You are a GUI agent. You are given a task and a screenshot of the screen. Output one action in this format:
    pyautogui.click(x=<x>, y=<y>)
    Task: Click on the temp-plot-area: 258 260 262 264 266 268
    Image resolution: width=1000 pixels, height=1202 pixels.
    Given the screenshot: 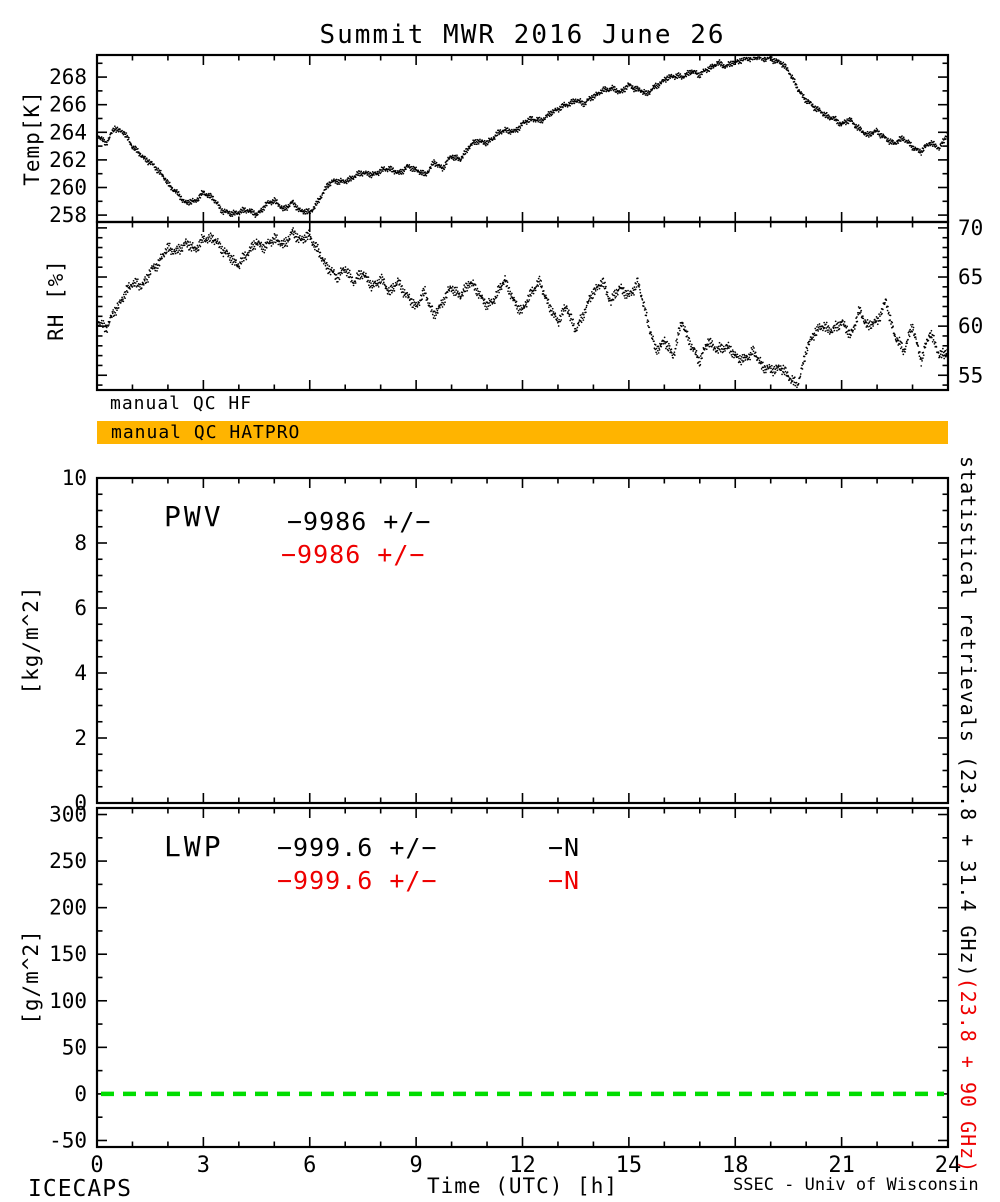 What is the action you would take?
    pyautogui.click(x=499, y=140)
    